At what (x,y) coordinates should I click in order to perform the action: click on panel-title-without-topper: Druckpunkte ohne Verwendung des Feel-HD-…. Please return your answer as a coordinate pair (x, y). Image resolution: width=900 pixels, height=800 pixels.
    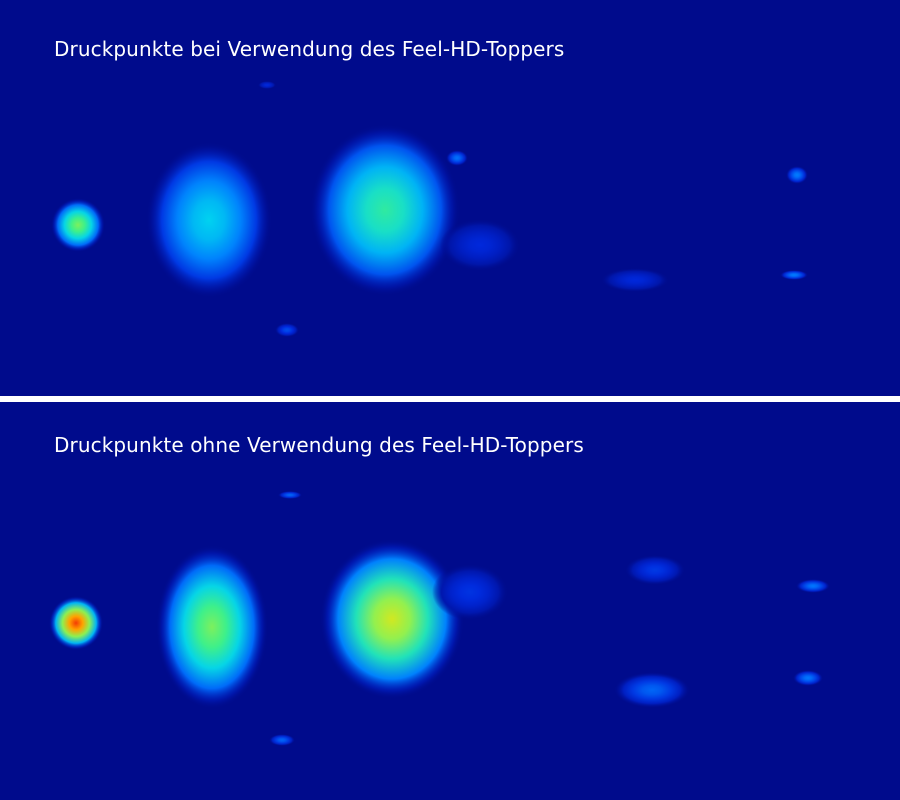
    Looking at the image, I should click on (319, 445).